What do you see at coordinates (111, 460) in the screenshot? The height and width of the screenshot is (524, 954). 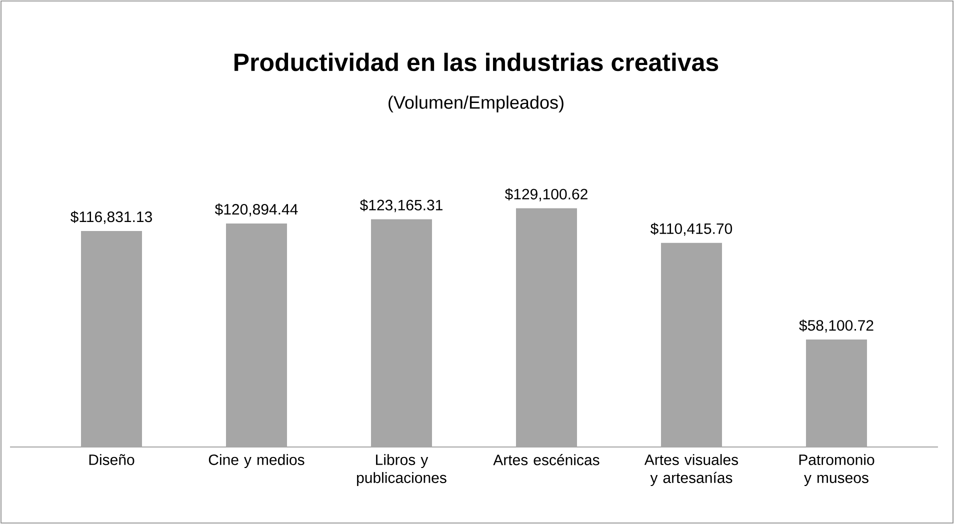 I see `x-tick-label: Diseño` at bounding box center [111, 460].